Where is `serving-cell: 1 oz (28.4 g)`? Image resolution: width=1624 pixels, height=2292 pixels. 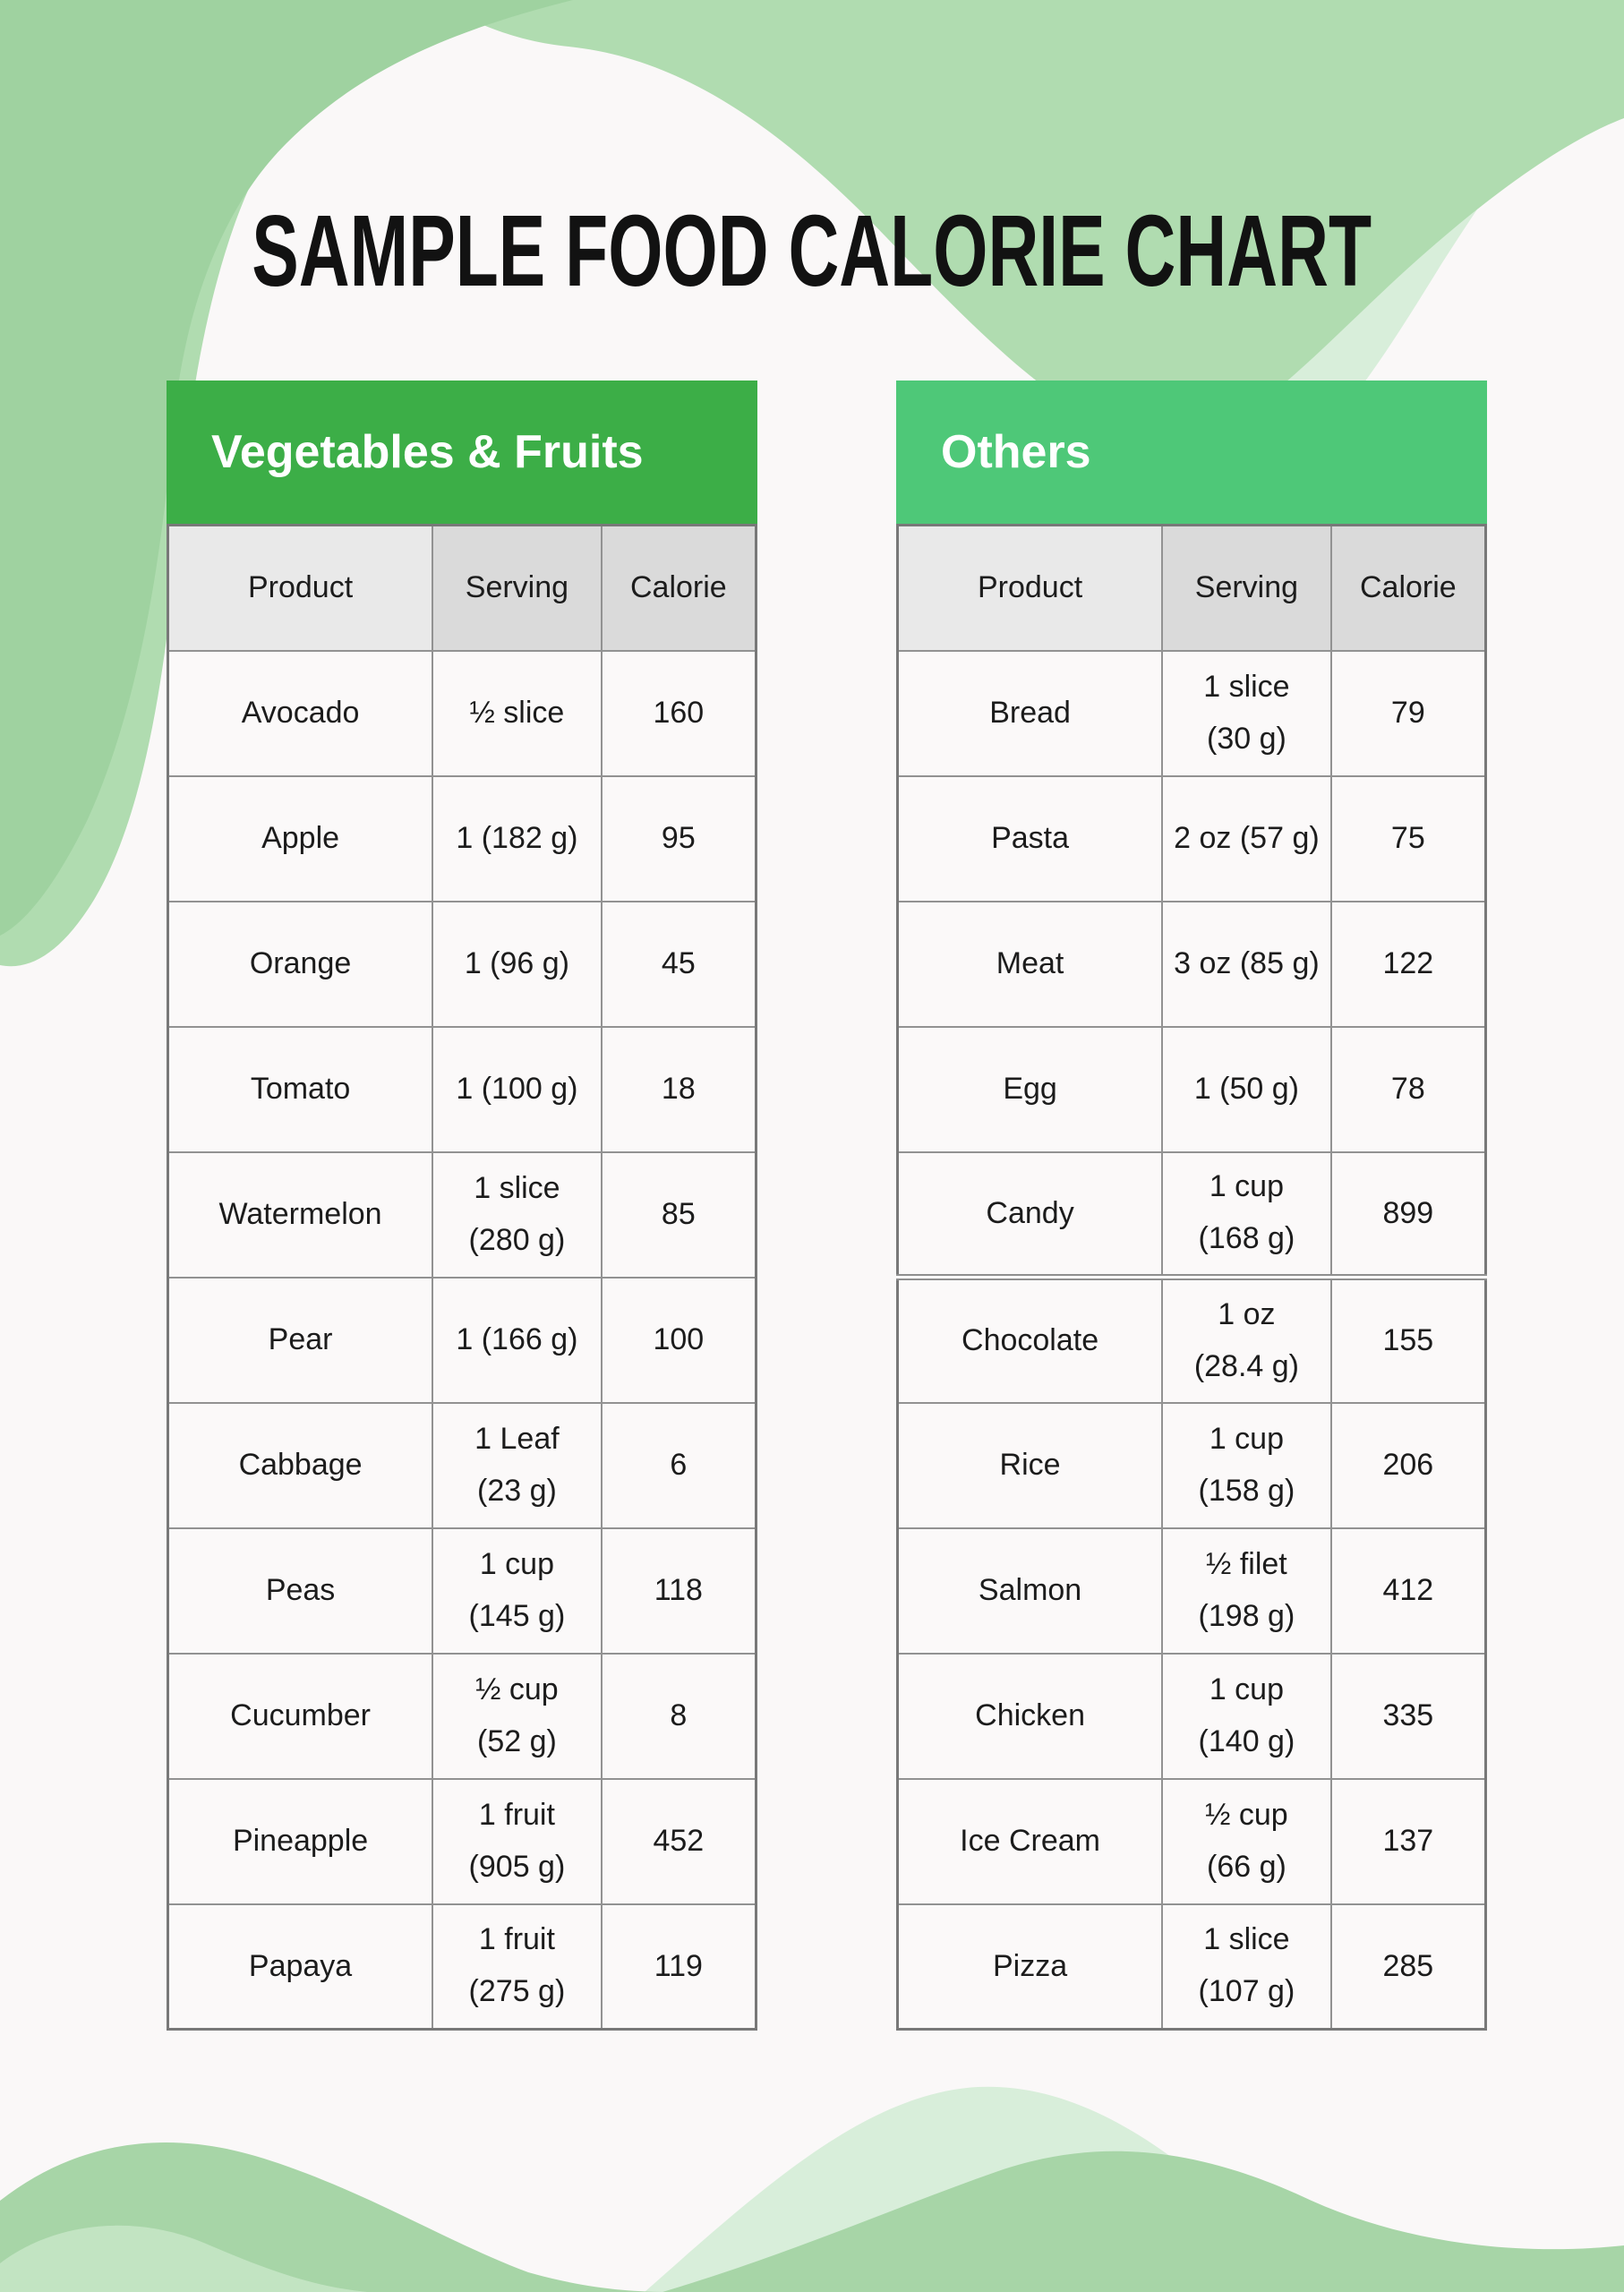 serving-cell: 1 oz (28.4 g) is located at coordinates (1246, 1339).